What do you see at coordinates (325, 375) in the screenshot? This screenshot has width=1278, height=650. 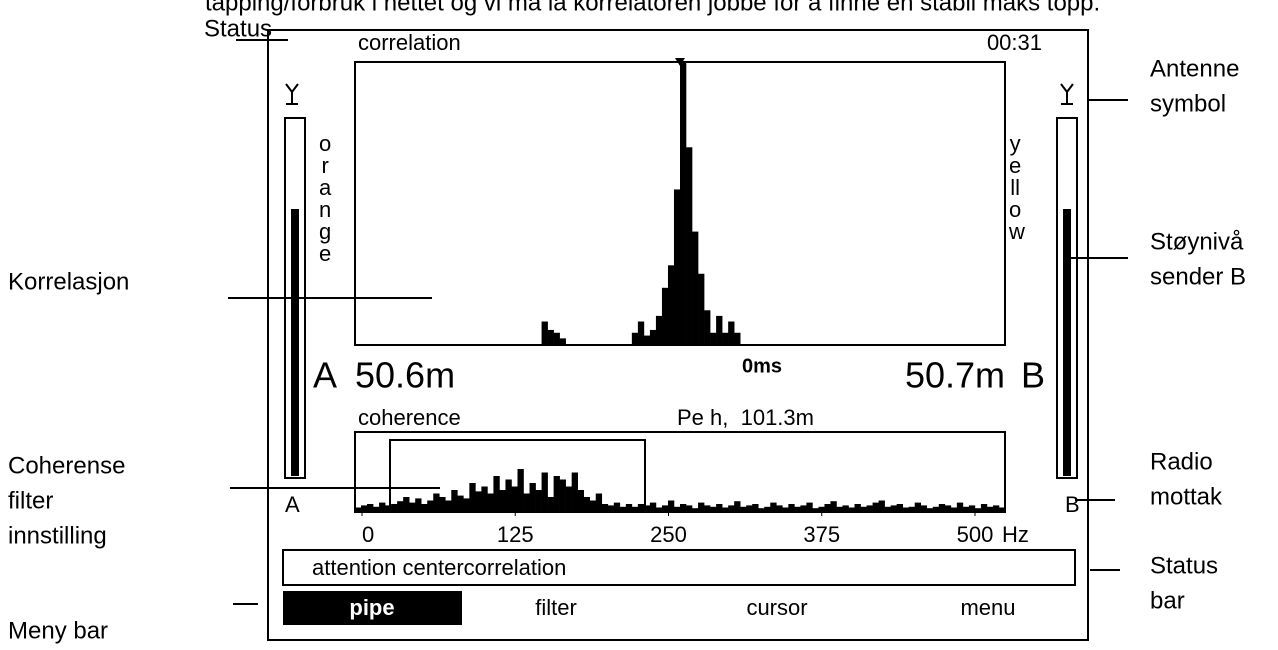 I see `channel-a-label: A` at bounding box center [325, 375].